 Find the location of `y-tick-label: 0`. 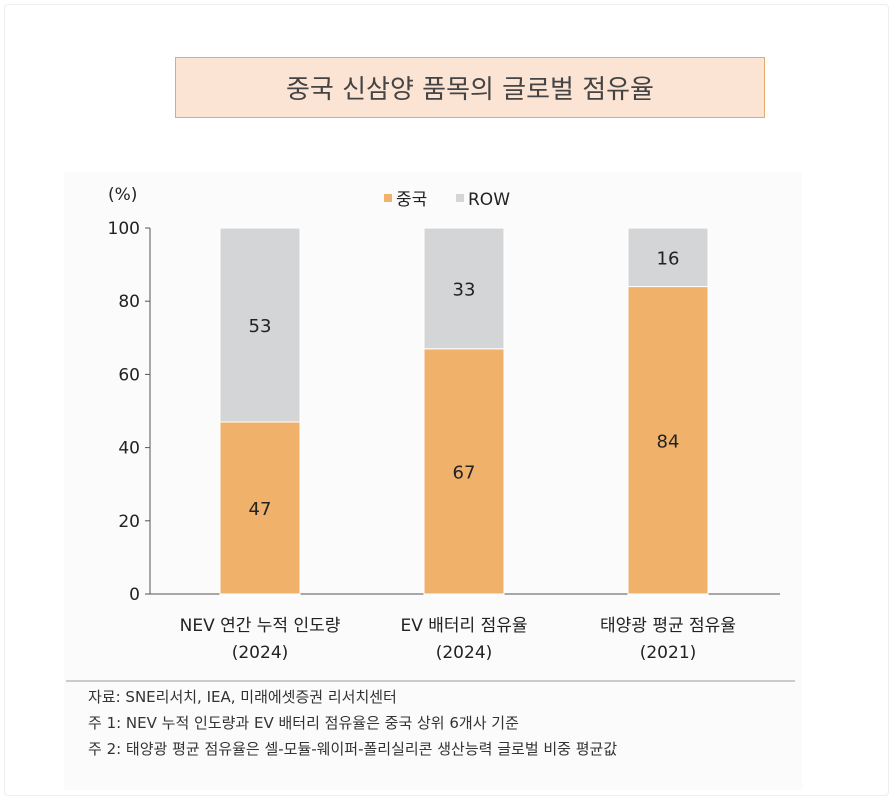

y-tick-label: 0 is located at coordinates (134, 595).